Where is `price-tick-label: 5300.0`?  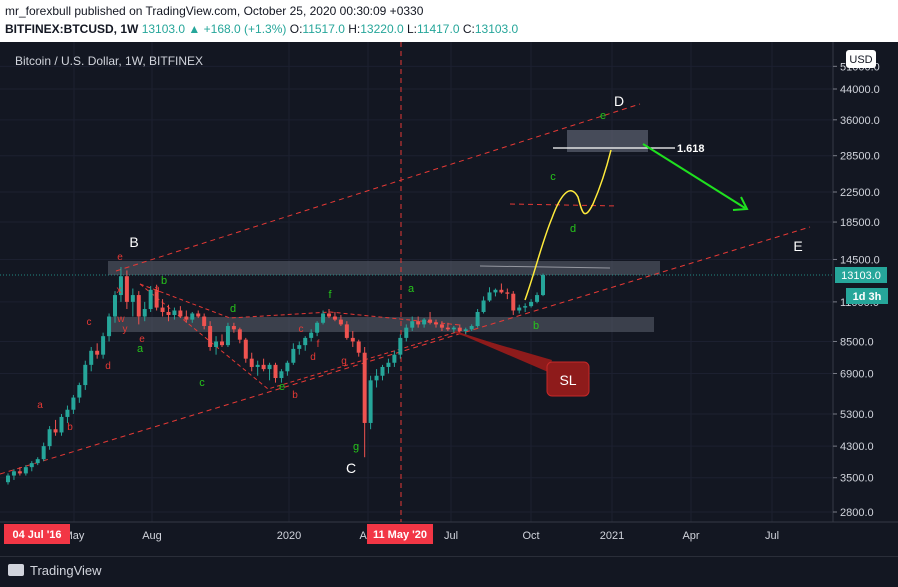
price-tick-label: 5300.0 is located at coordinates (857, 415).